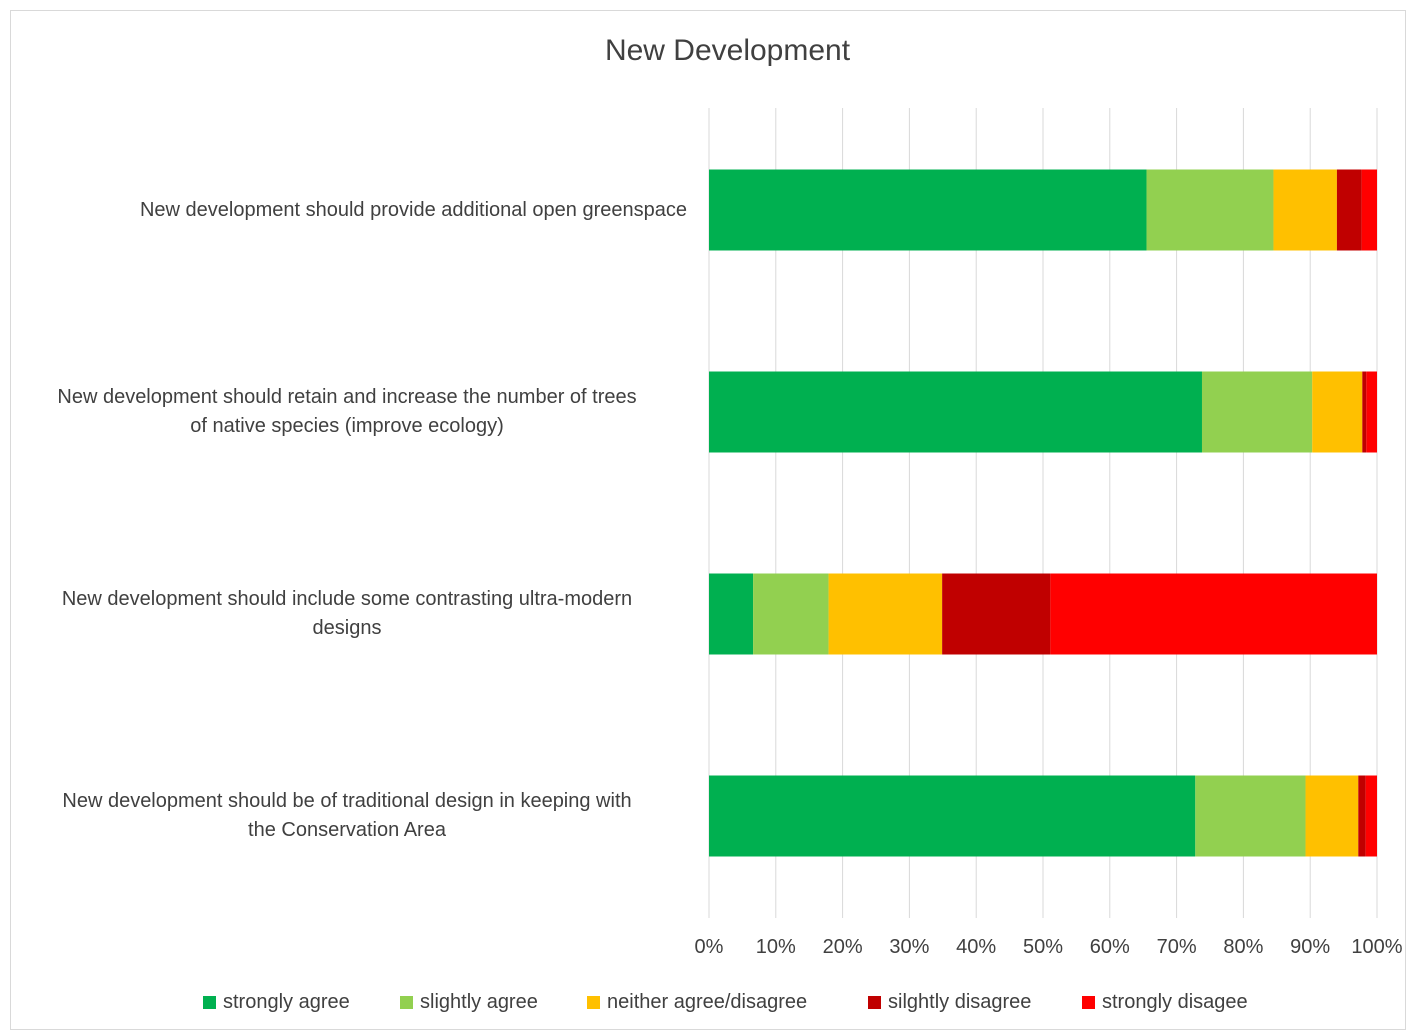 The width and height of the screenshot is (1408, 1032). What do you see at coordinates (1109, 947) in the screenshot?
I see `x-tick-label-6: 60%` at bounding box center [1109, 947].